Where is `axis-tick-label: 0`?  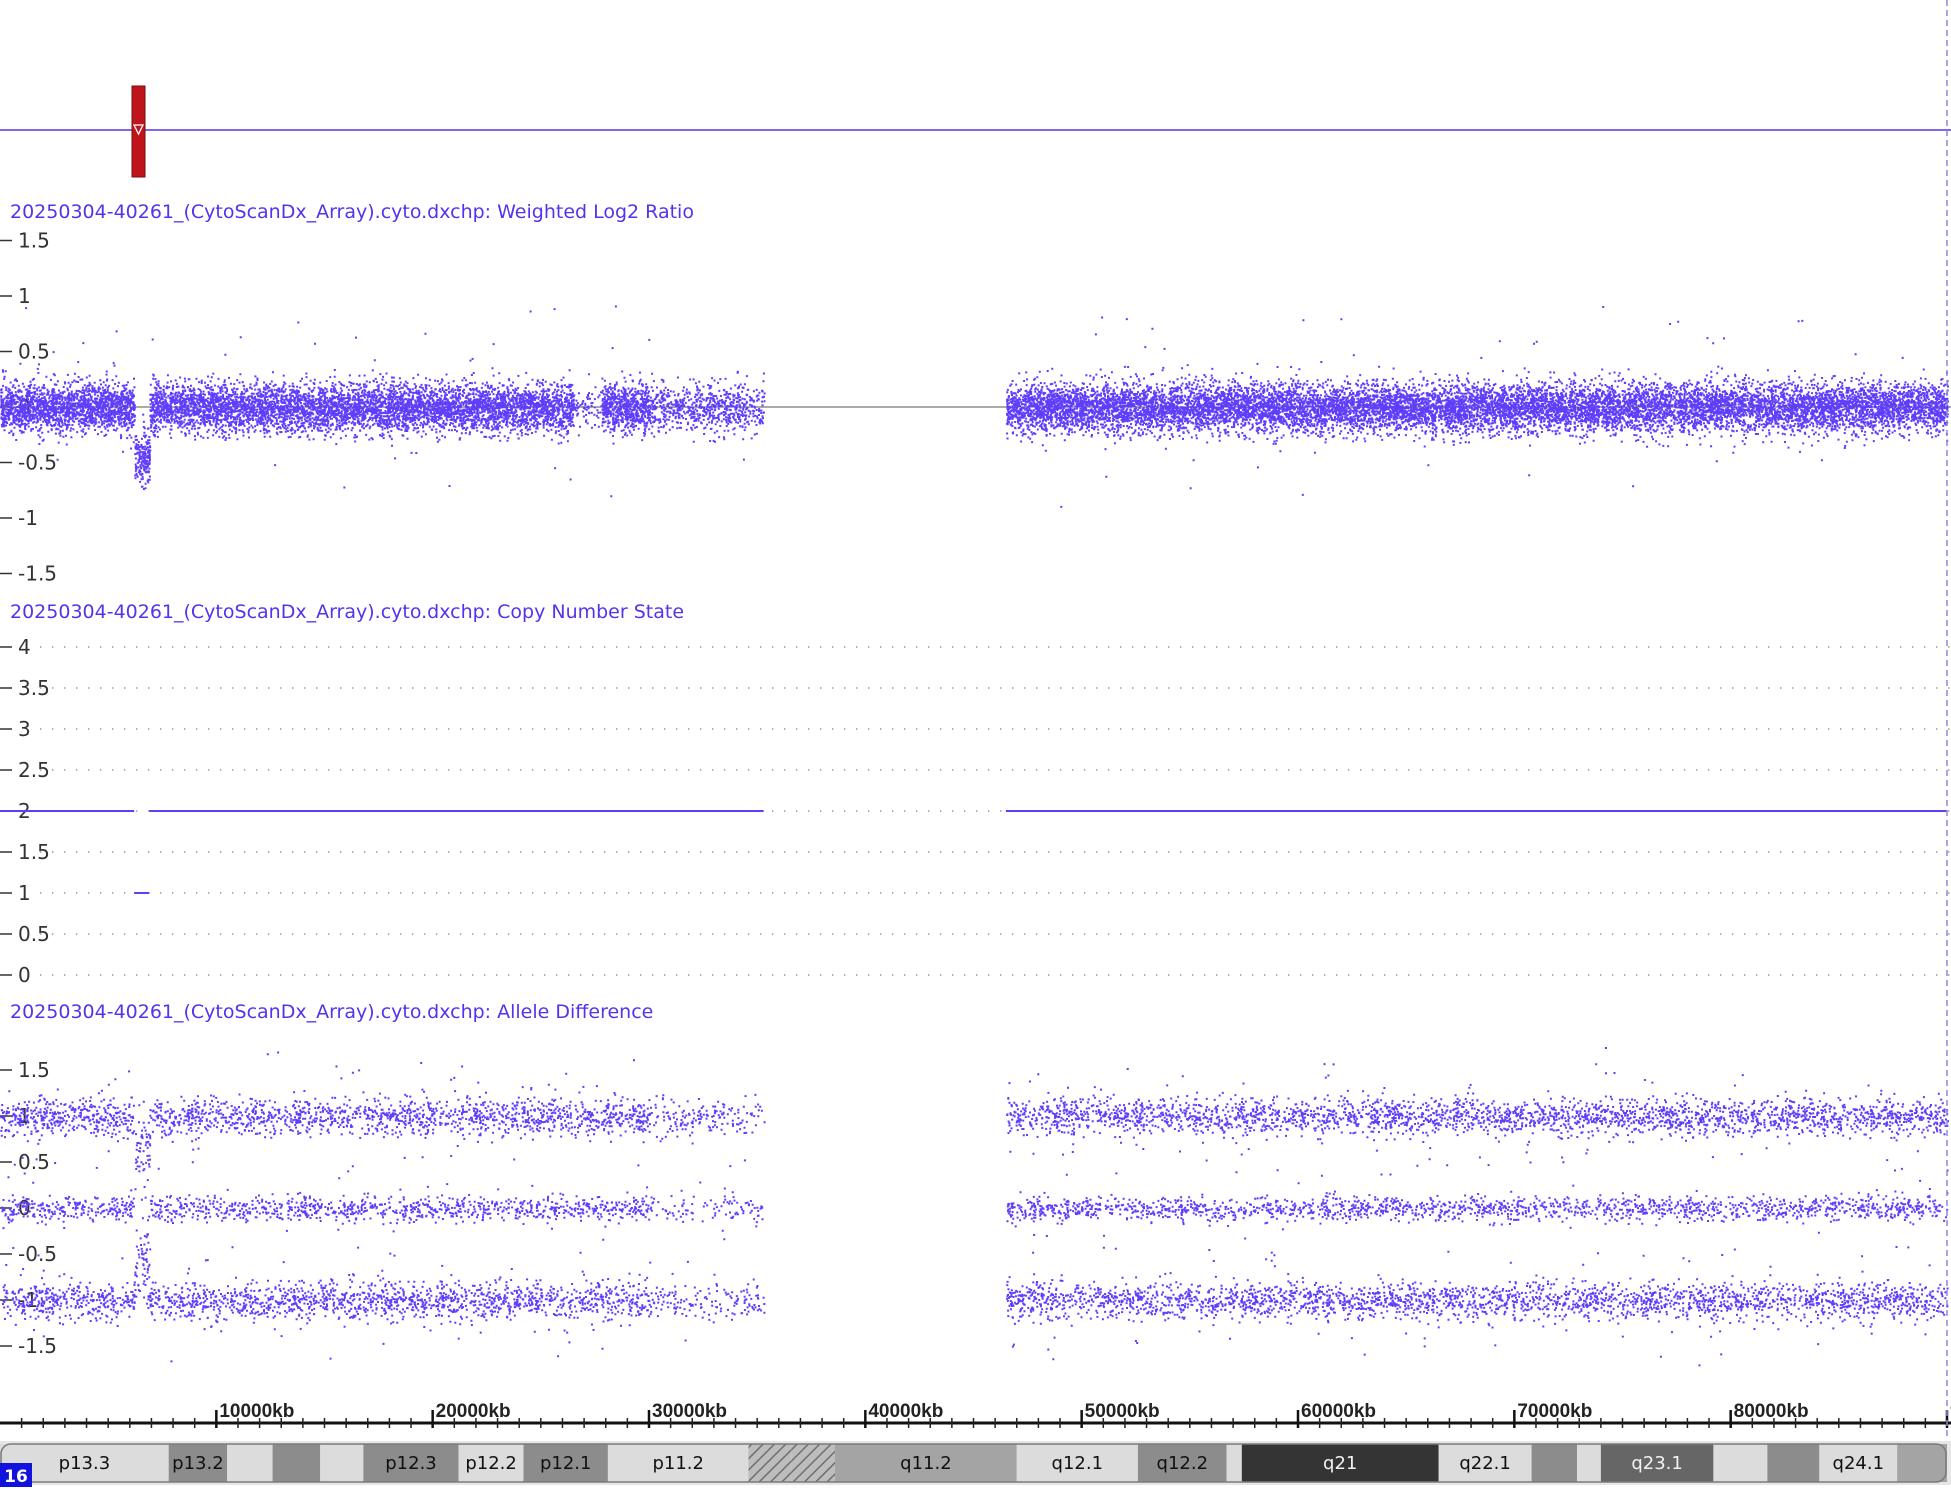
axis-tick-label: 0 is located at coordinates (24, 975).